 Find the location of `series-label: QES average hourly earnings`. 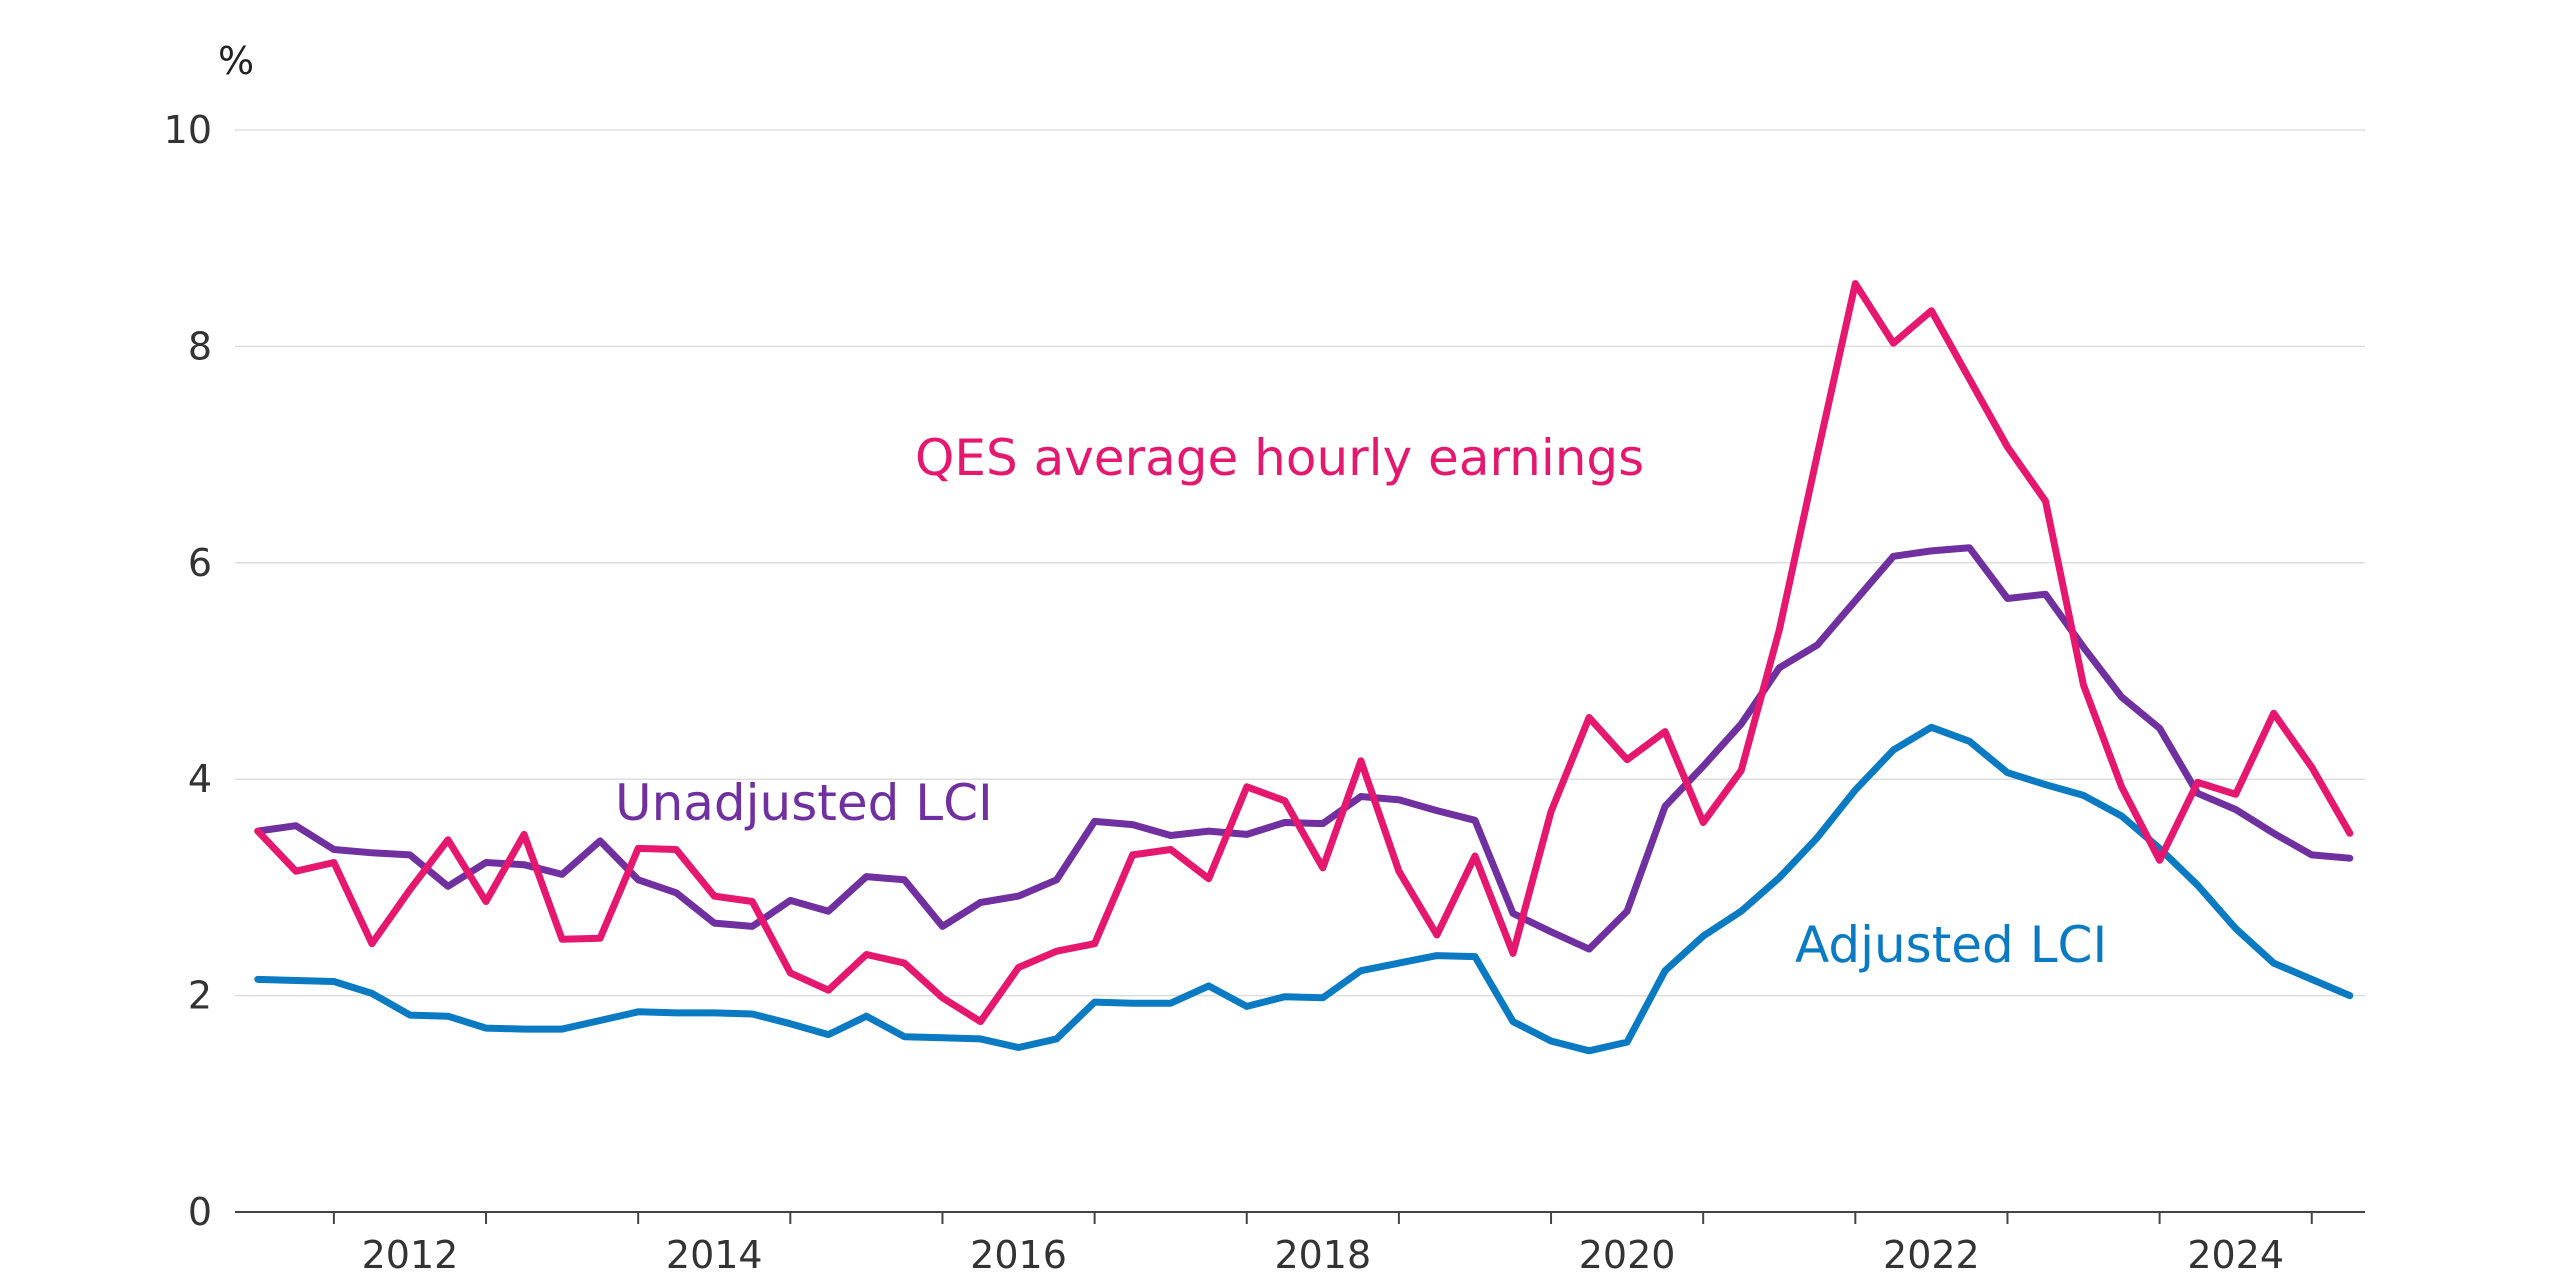

series-label: QES average hourly earnings is located at coordinates (1279, 458).